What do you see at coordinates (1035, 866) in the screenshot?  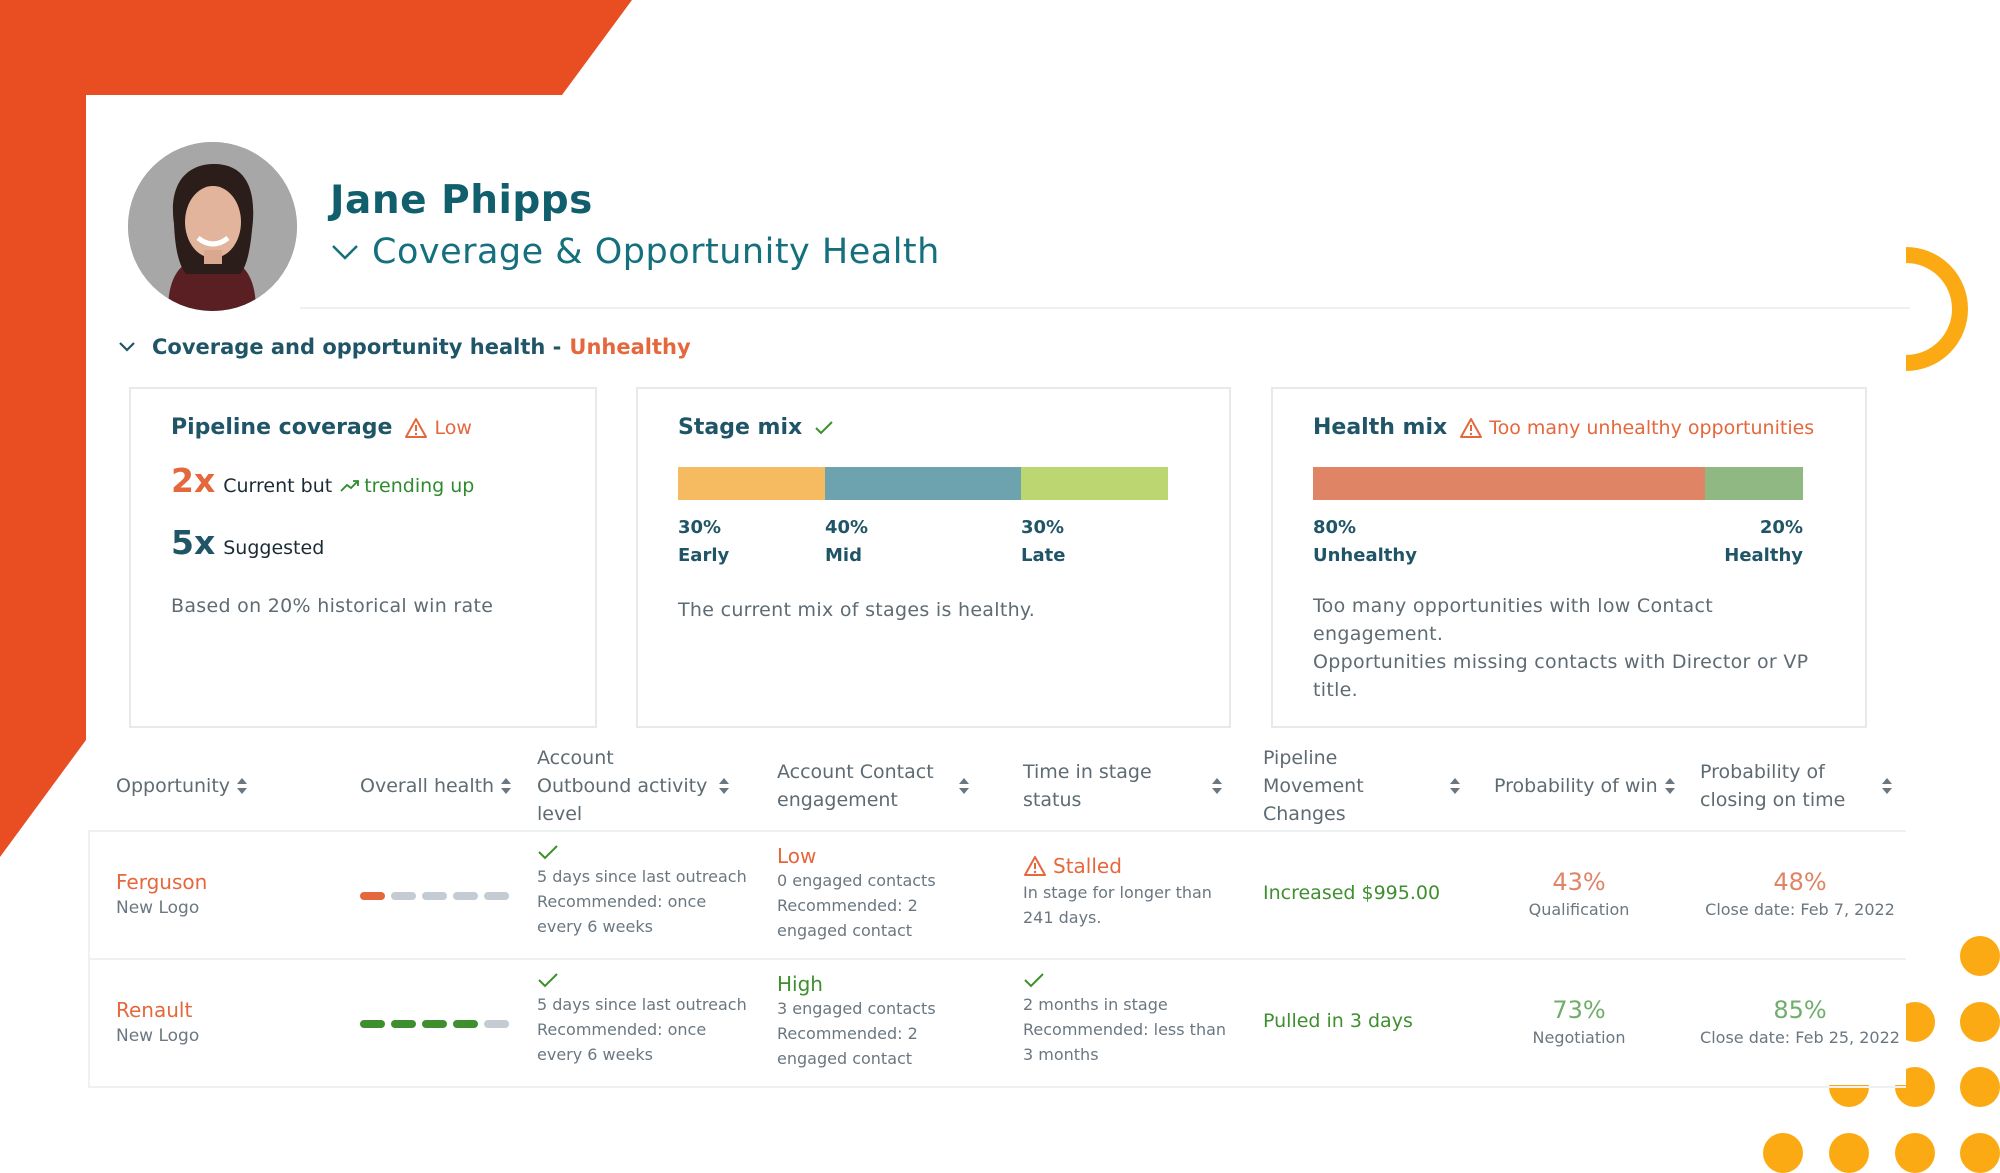 I see `warning-icon` at bounding box center [1035, 866].